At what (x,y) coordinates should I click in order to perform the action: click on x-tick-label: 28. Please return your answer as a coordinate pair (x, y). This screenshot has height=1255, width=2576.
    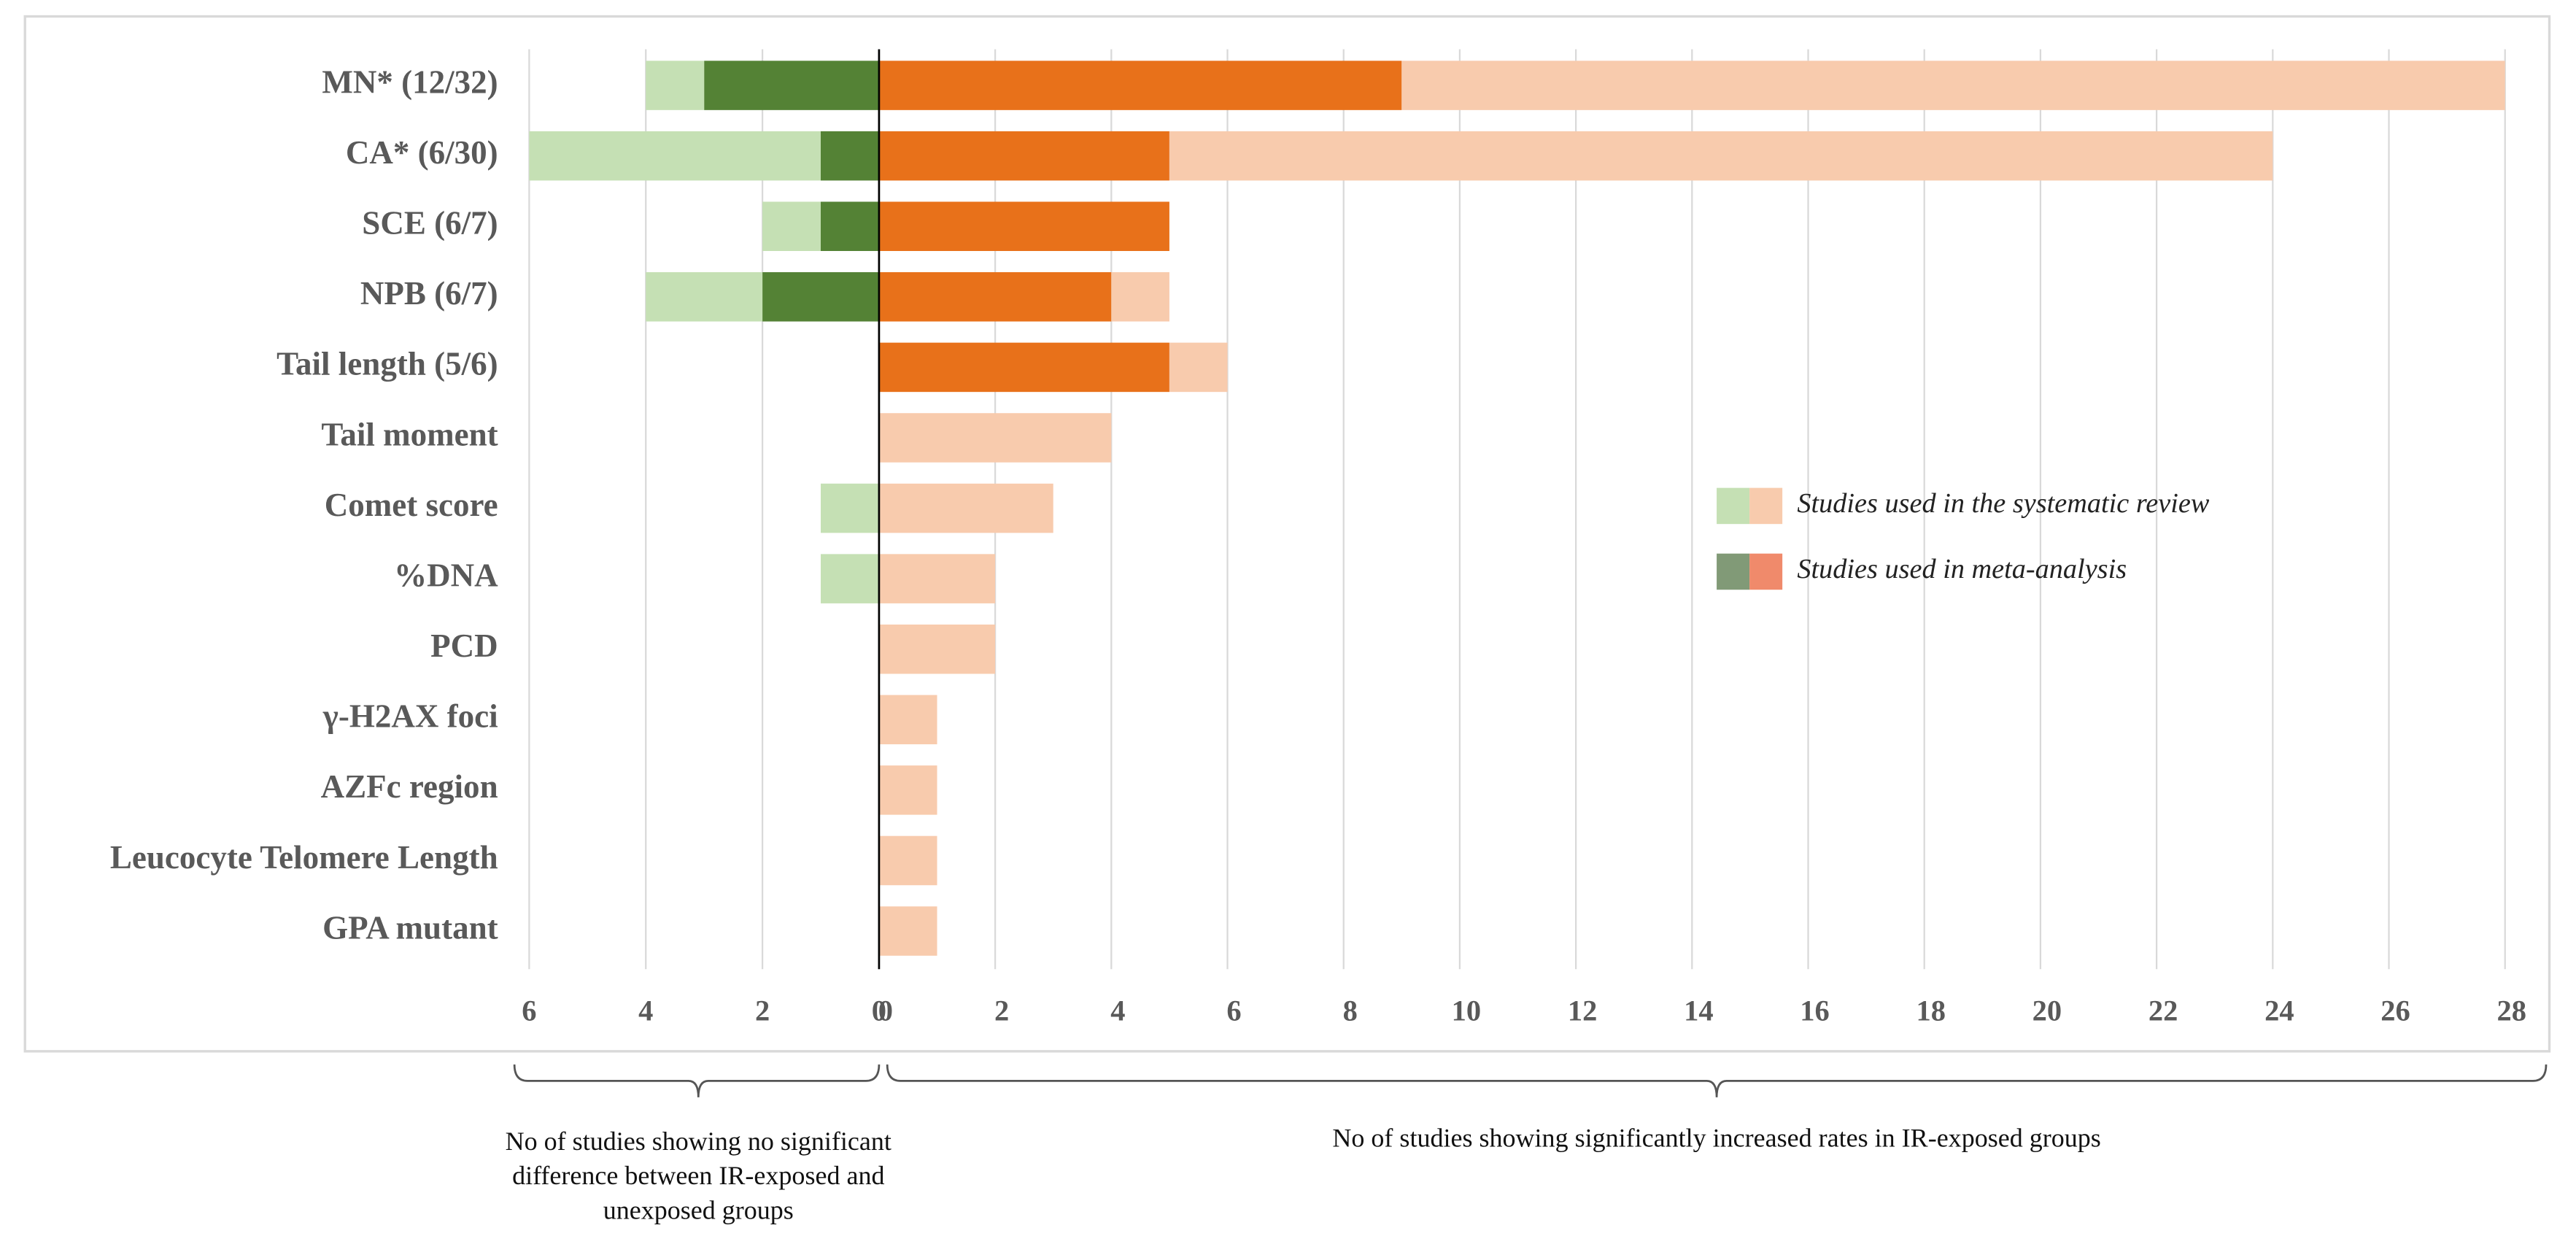
    Looking at the image, I should click on (2511, 1010).